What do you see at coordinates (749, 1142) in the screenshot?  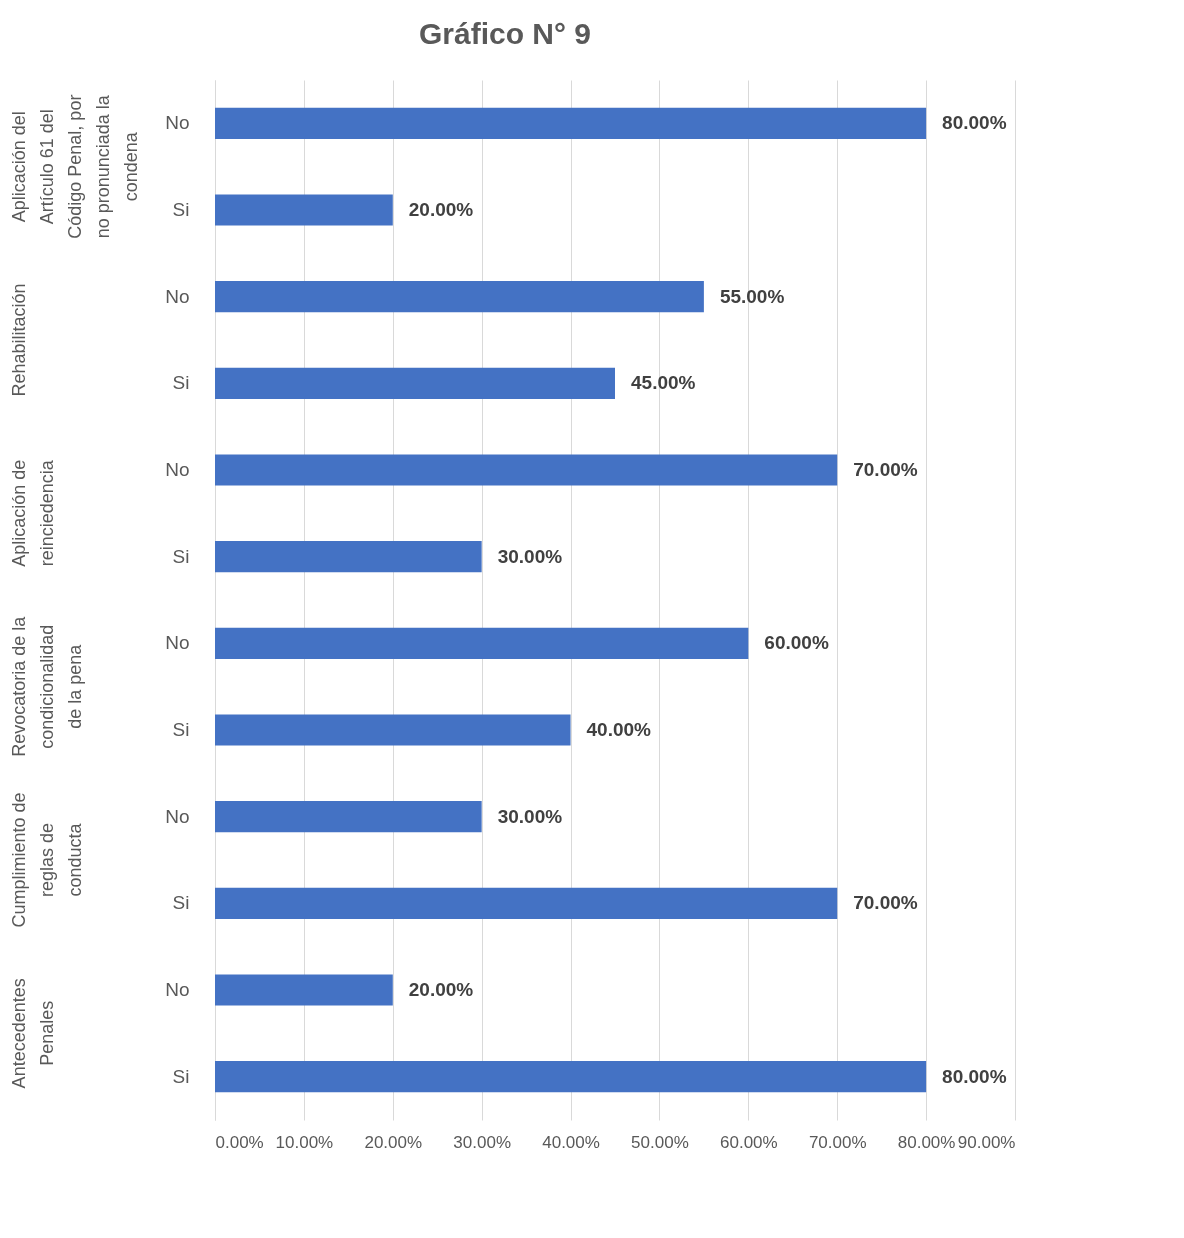 I see `x-tick-label: 60.00%` at bounding box center [749, 1142].